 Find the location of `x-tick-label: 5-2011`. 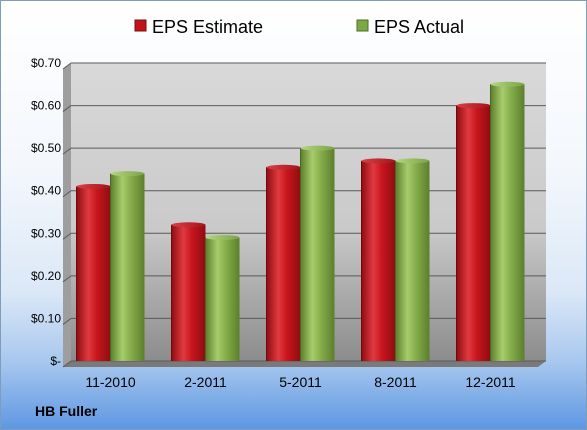

x-tick-label: 5-2011 is located at coordinates (300, 382).